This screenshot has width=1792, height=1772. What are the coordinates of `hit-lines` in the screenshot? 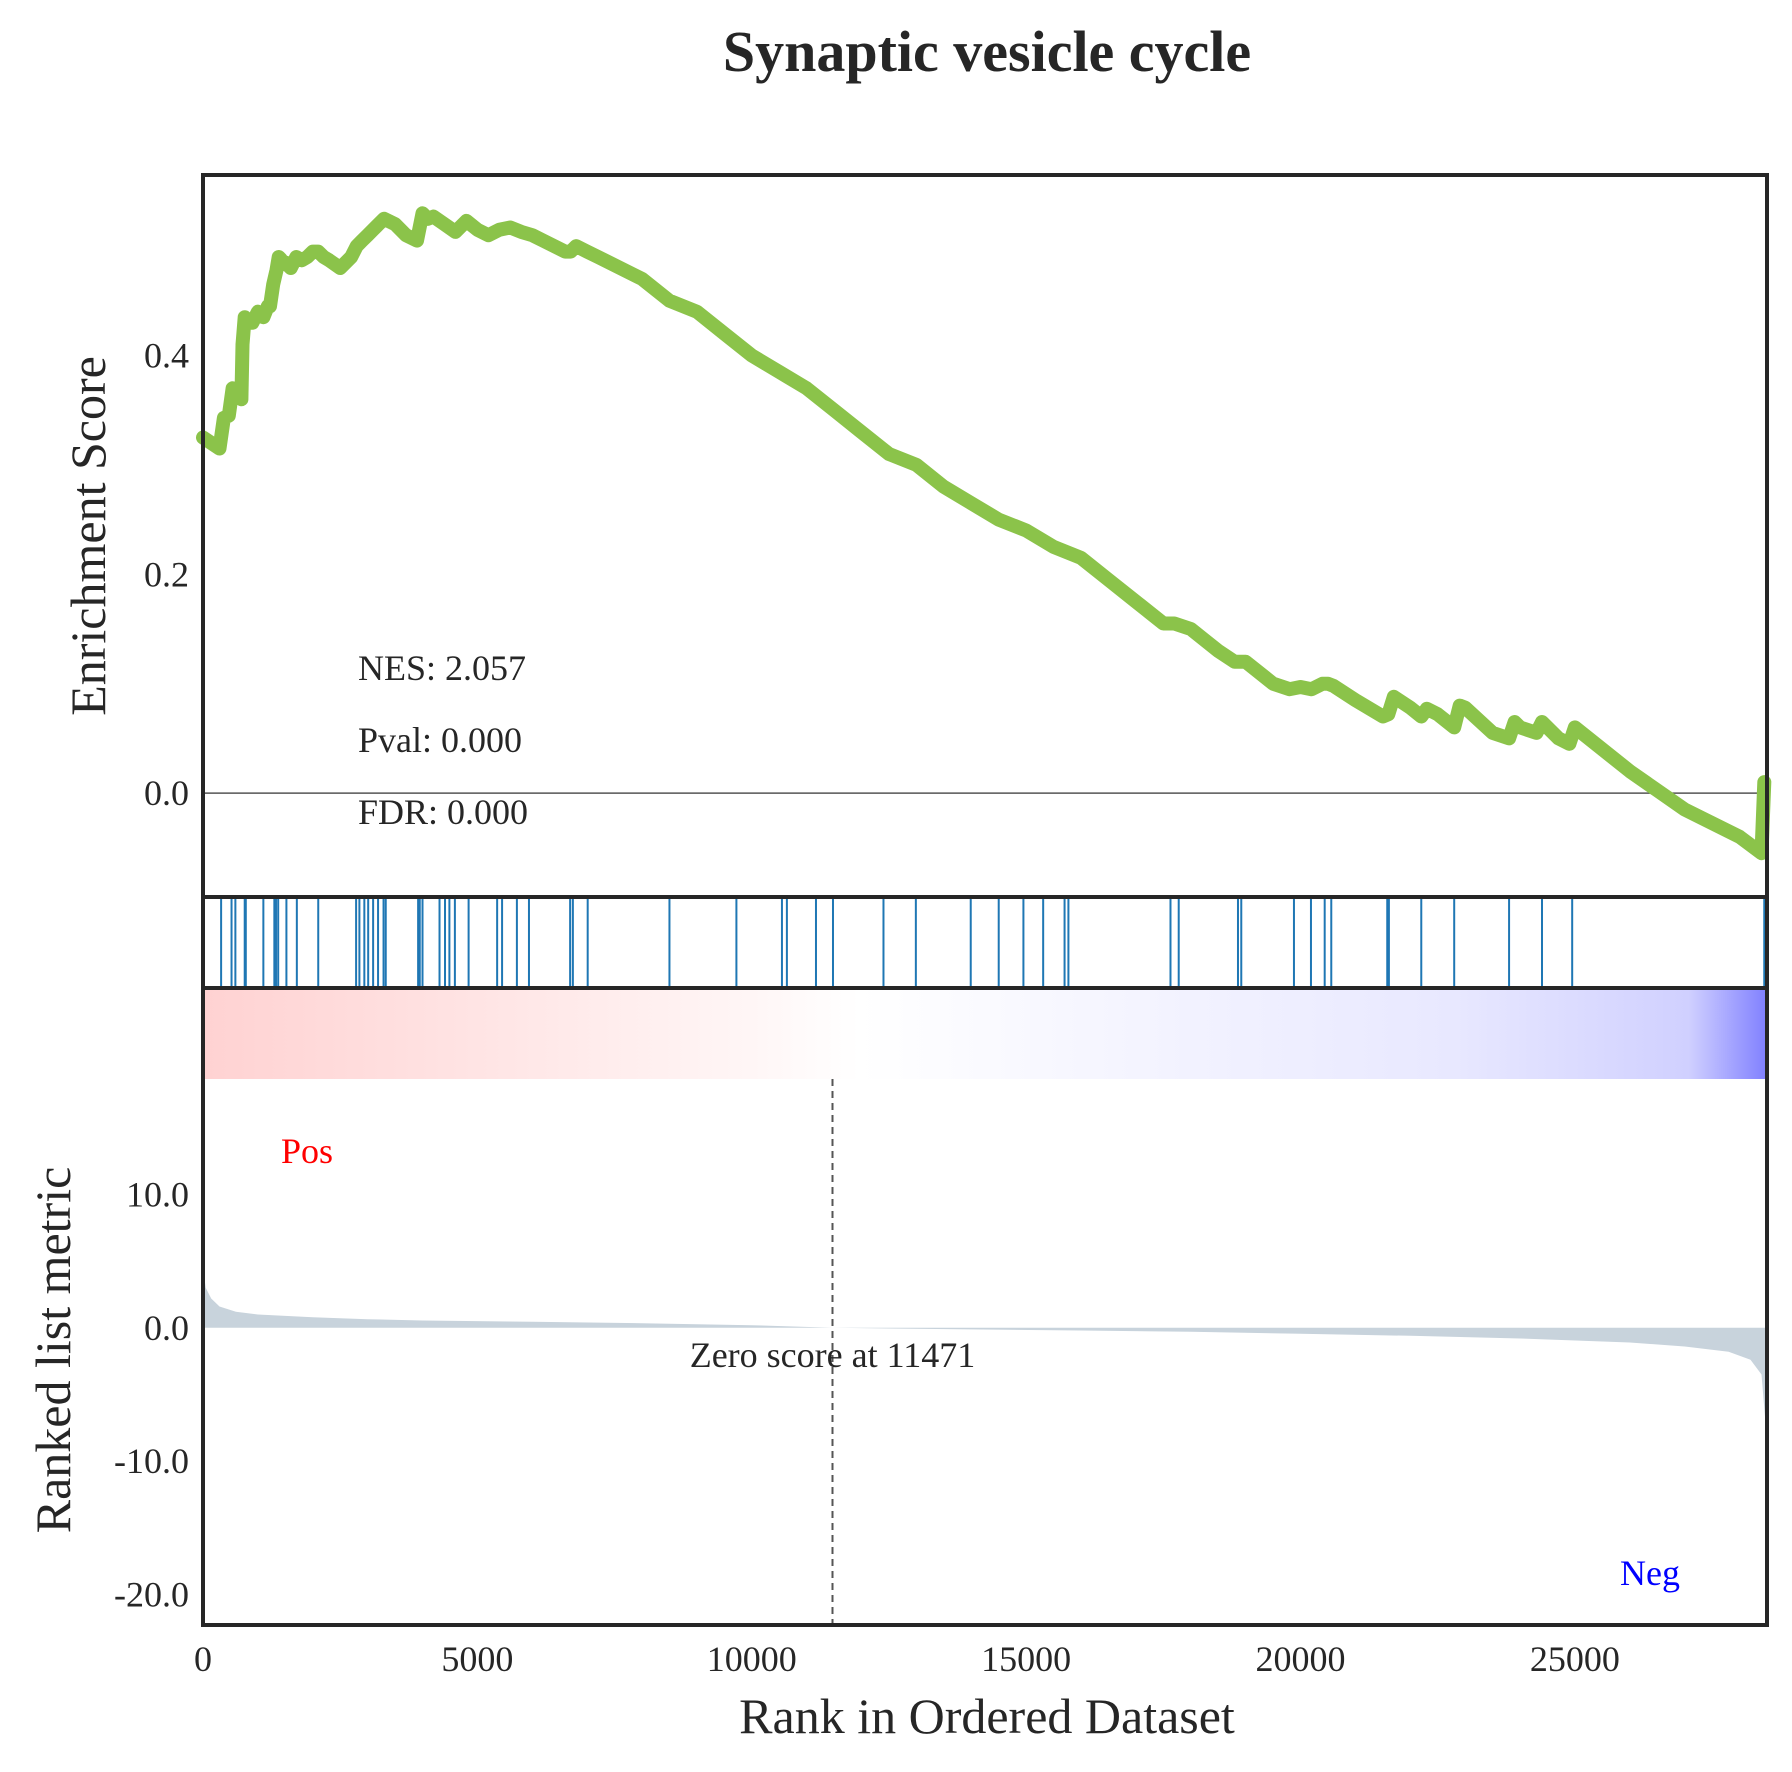 It's located at (993, 942).